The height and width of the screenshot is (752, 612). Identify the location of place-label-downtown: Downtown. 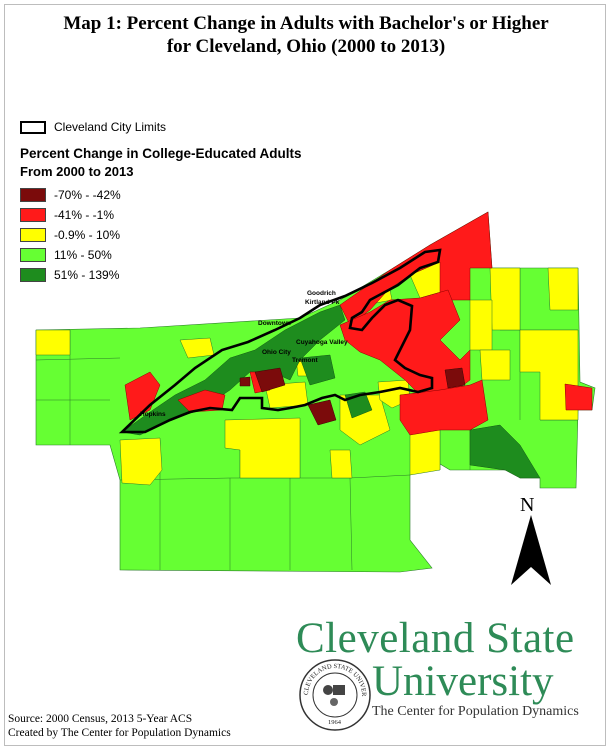
(274, 323).